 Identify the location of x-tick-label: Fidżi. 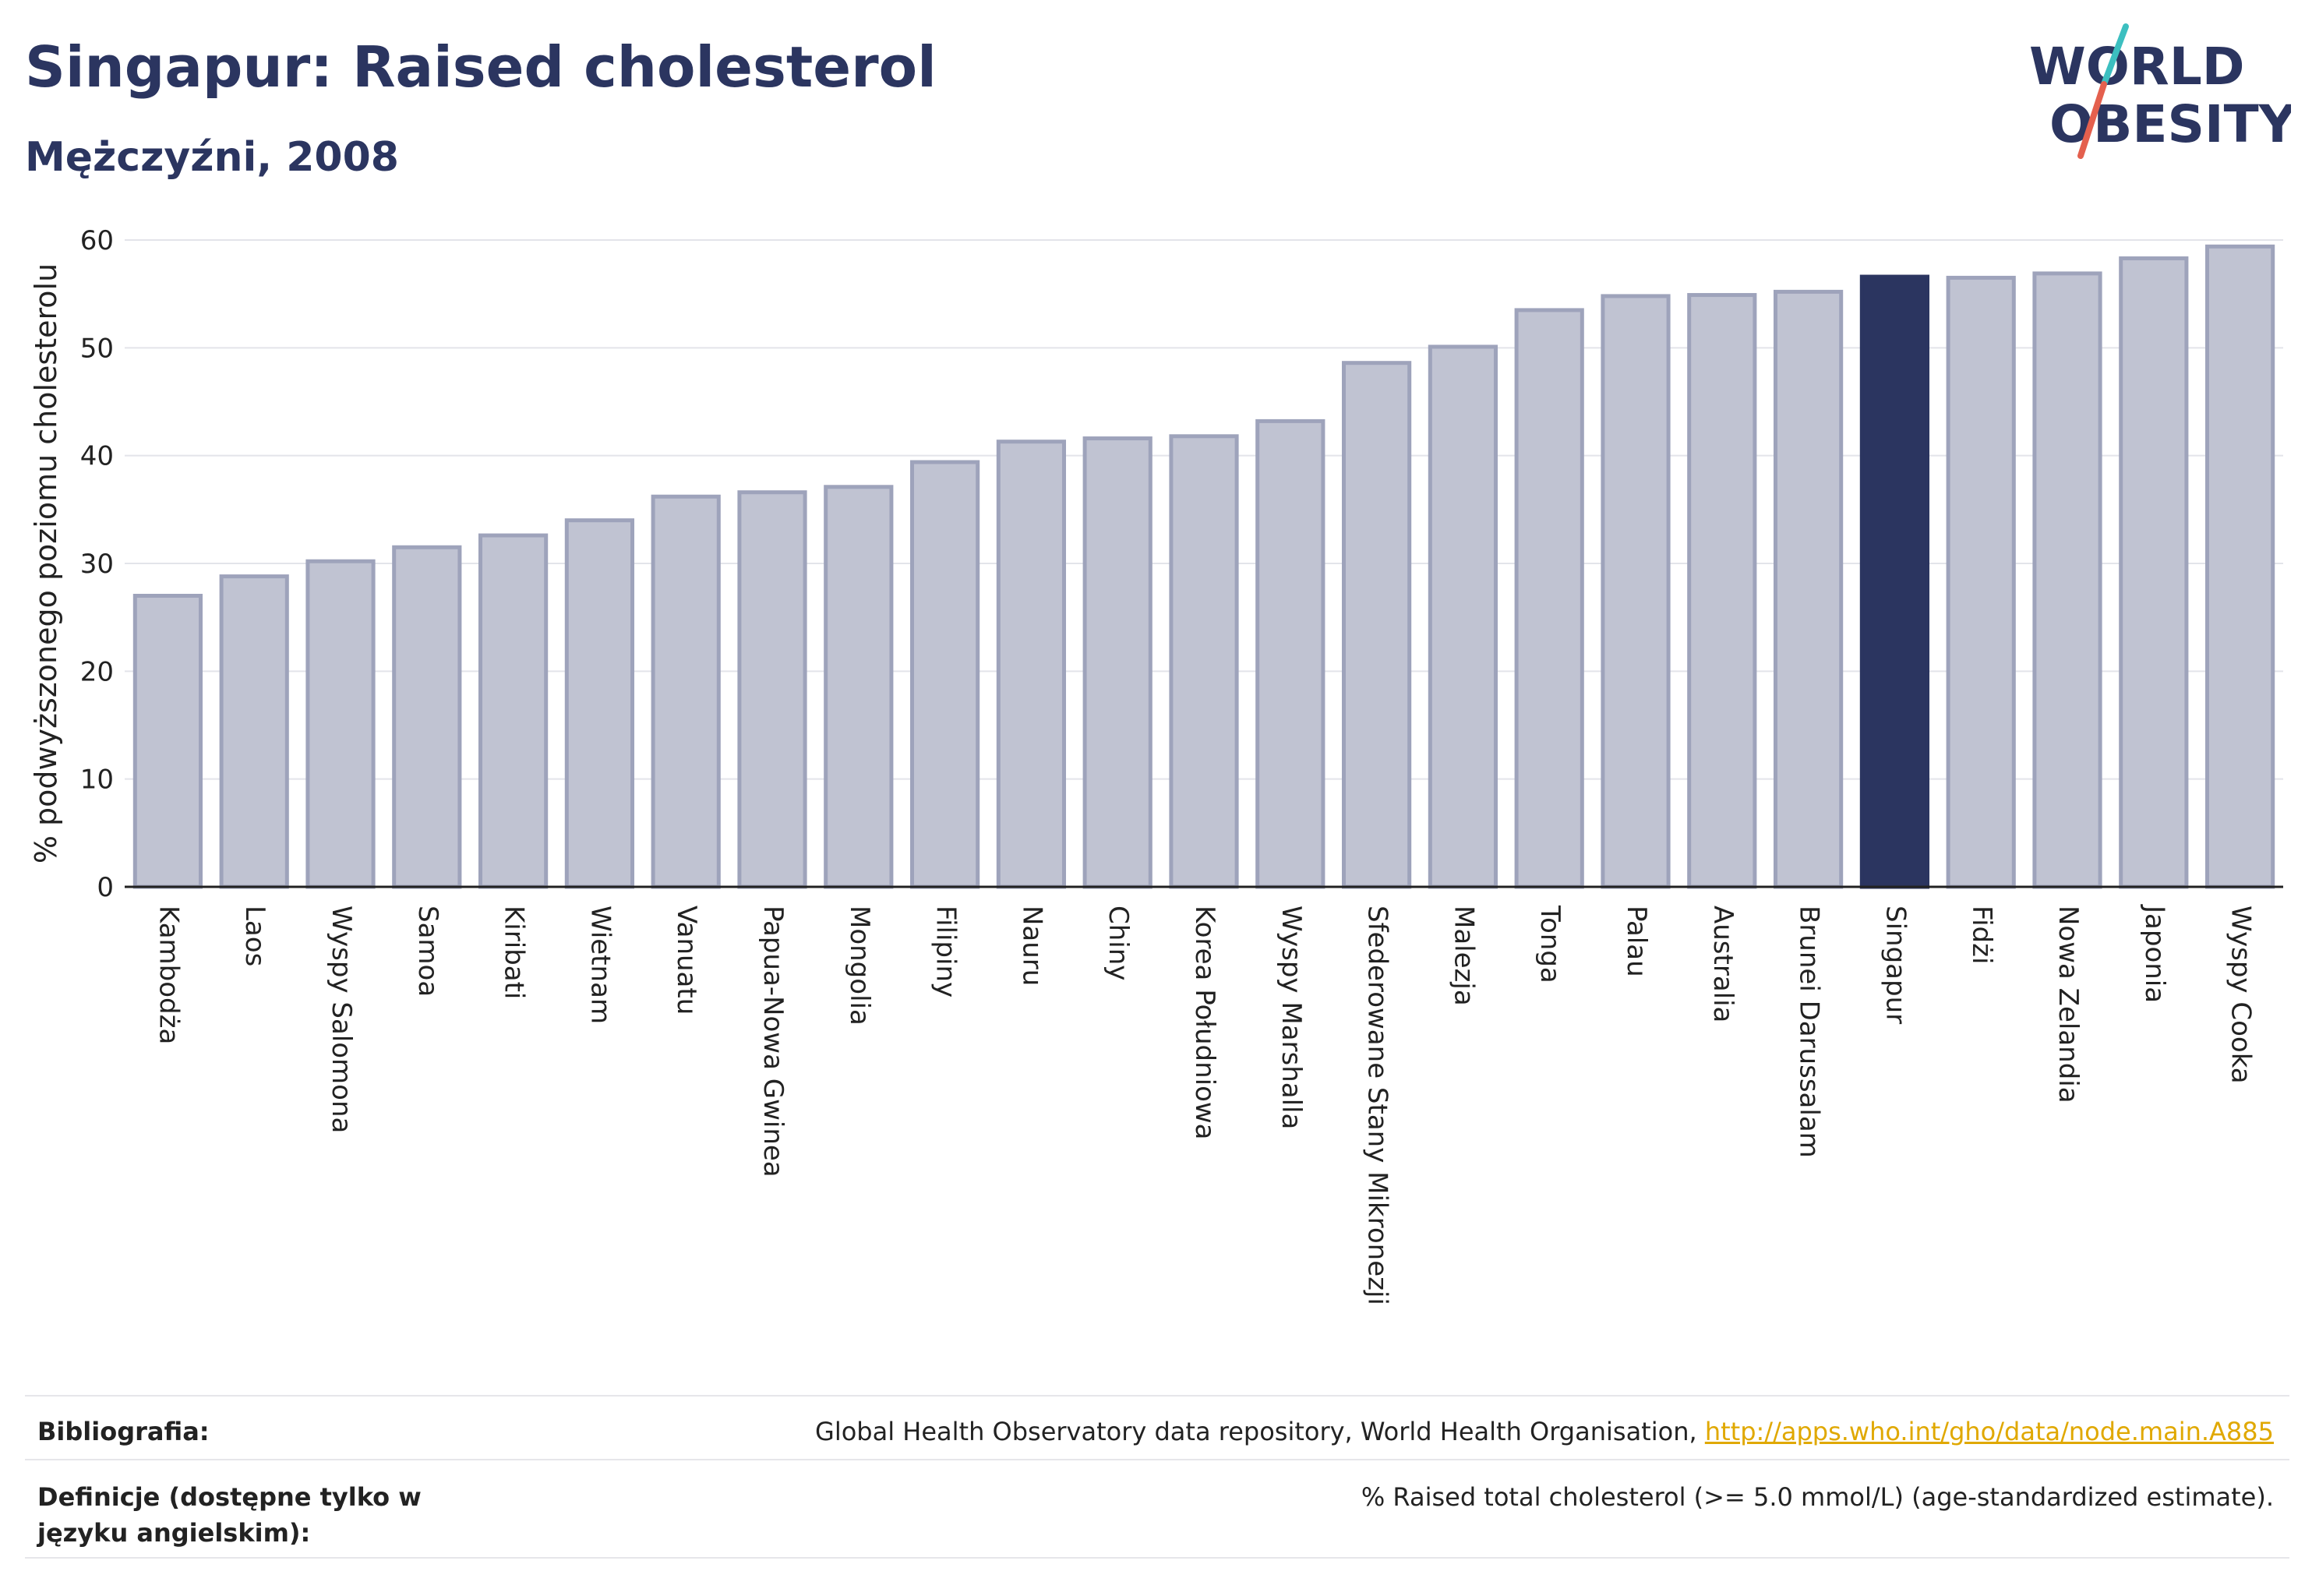
(1981, 935).